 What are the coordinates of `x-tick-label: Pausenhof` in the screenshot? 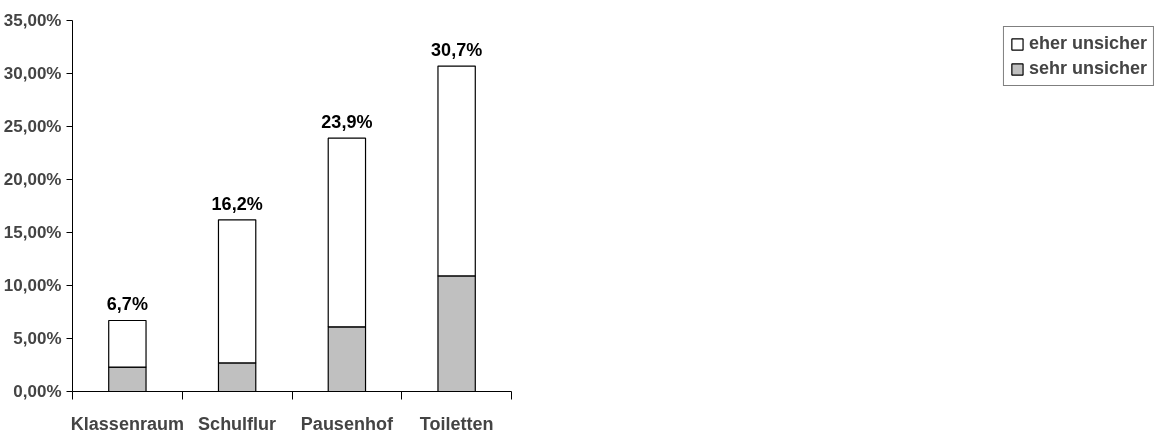 It's located at (347, 423).